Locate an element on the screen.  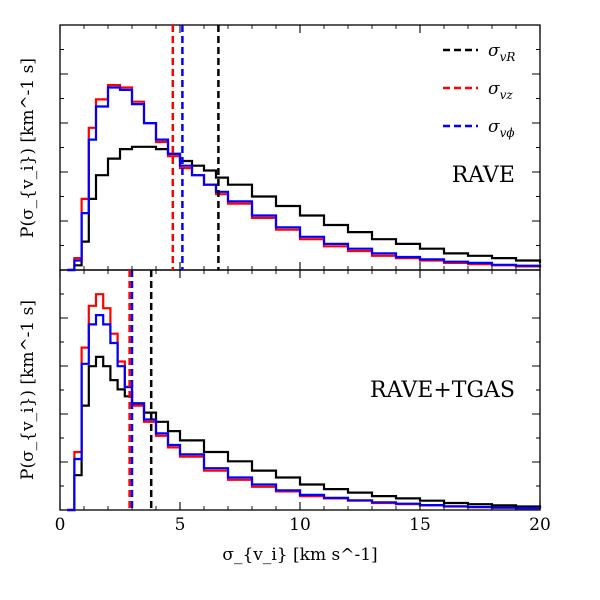
legend-label-phi: σvϕ is located at coordinates (501, 128).